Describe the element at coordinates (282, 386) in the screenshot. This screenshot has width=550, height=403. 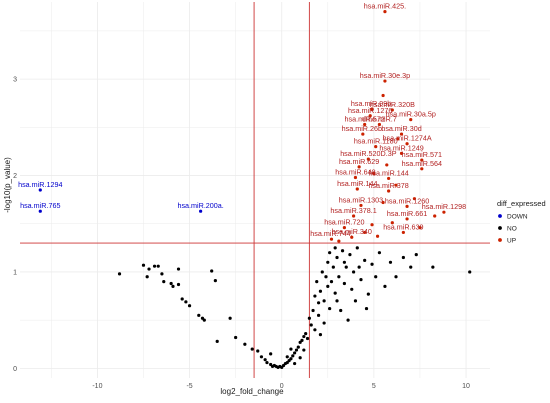
I see `x-tick-label: 0` at that location.